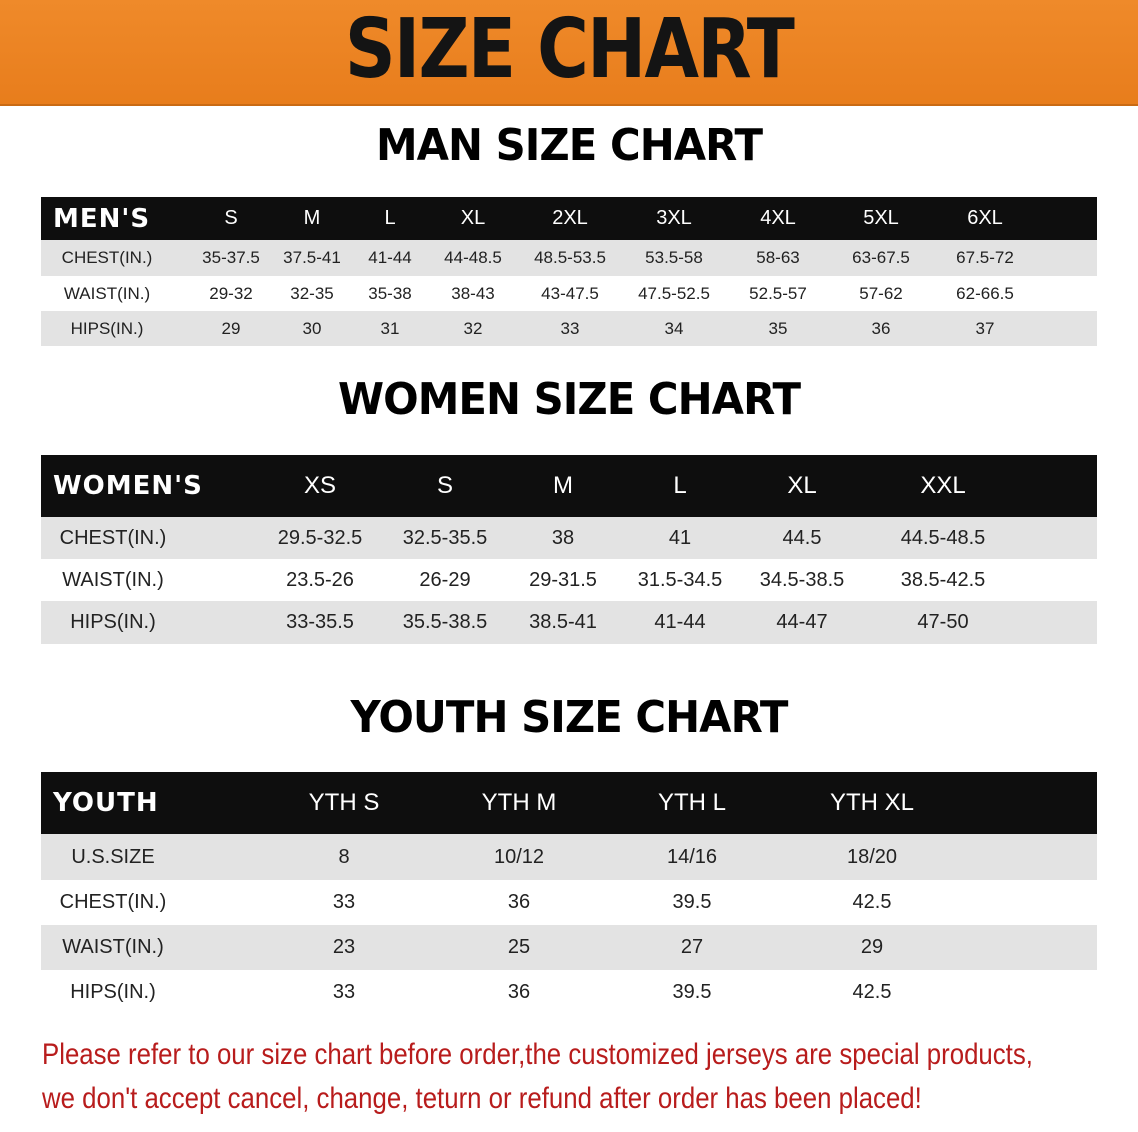  What do you see at coordinates (802, 537) in the screenshot?
I see `measurement-value: 44.5` at bounding box center [802, 537].